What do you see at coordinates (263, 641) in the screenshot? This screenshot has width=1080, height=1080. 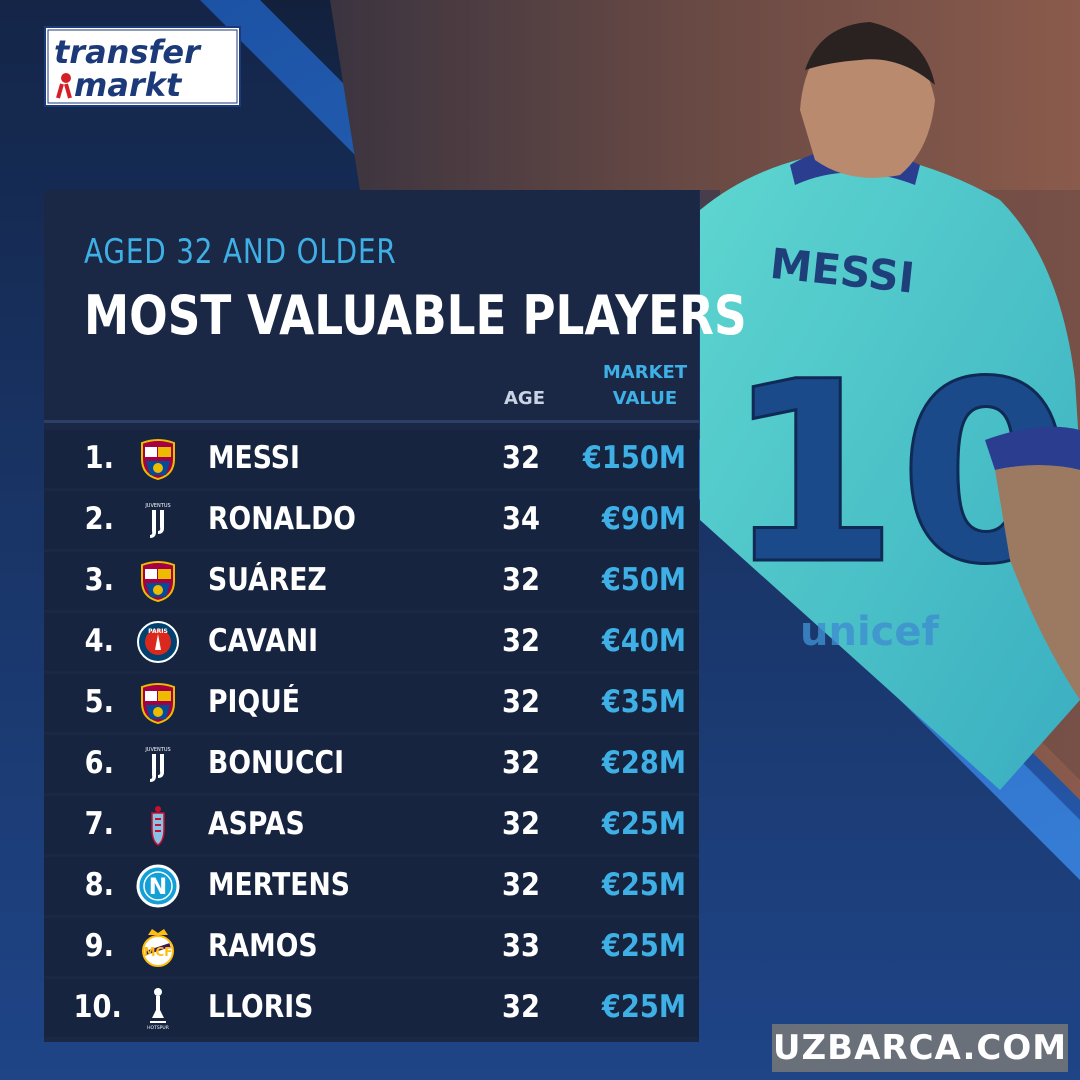 I see `player-name: CAVANI` at bounding box center [263, 641].